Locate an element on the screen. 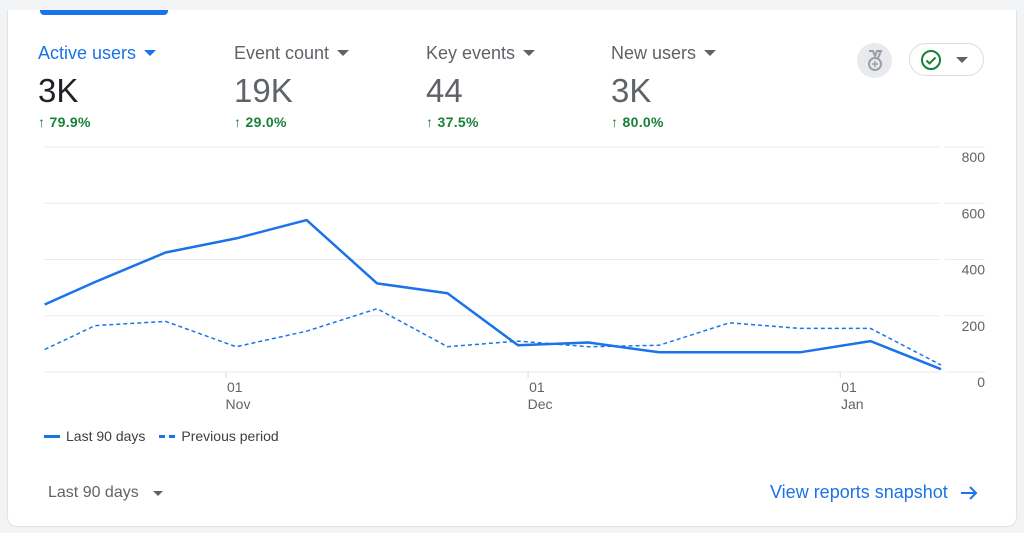  legend-previous: Previous period is located at coordinates (230, 436).